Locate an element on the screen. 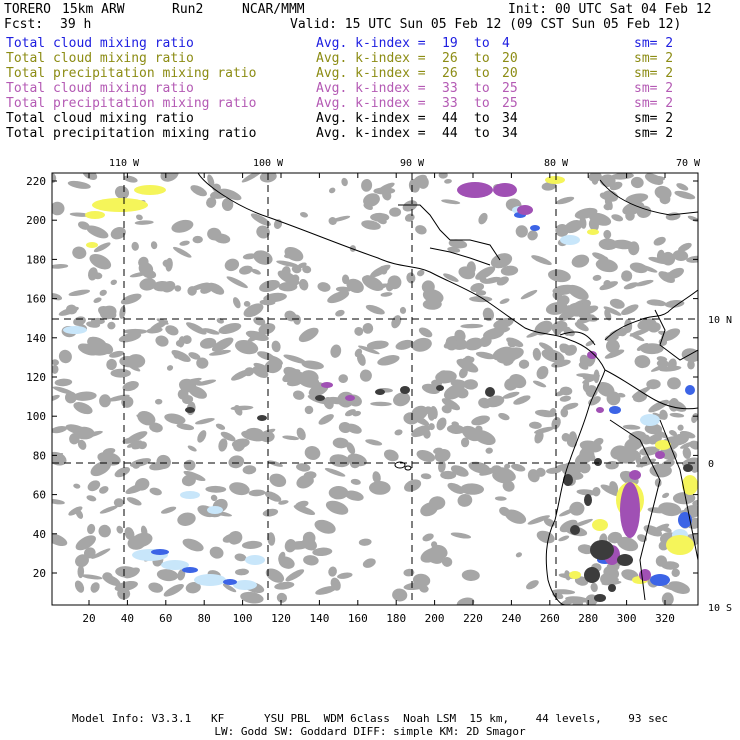 The width and height of the screenshot is (740, 740). x-tick-label: 240 is located at coordinates (511, 618).